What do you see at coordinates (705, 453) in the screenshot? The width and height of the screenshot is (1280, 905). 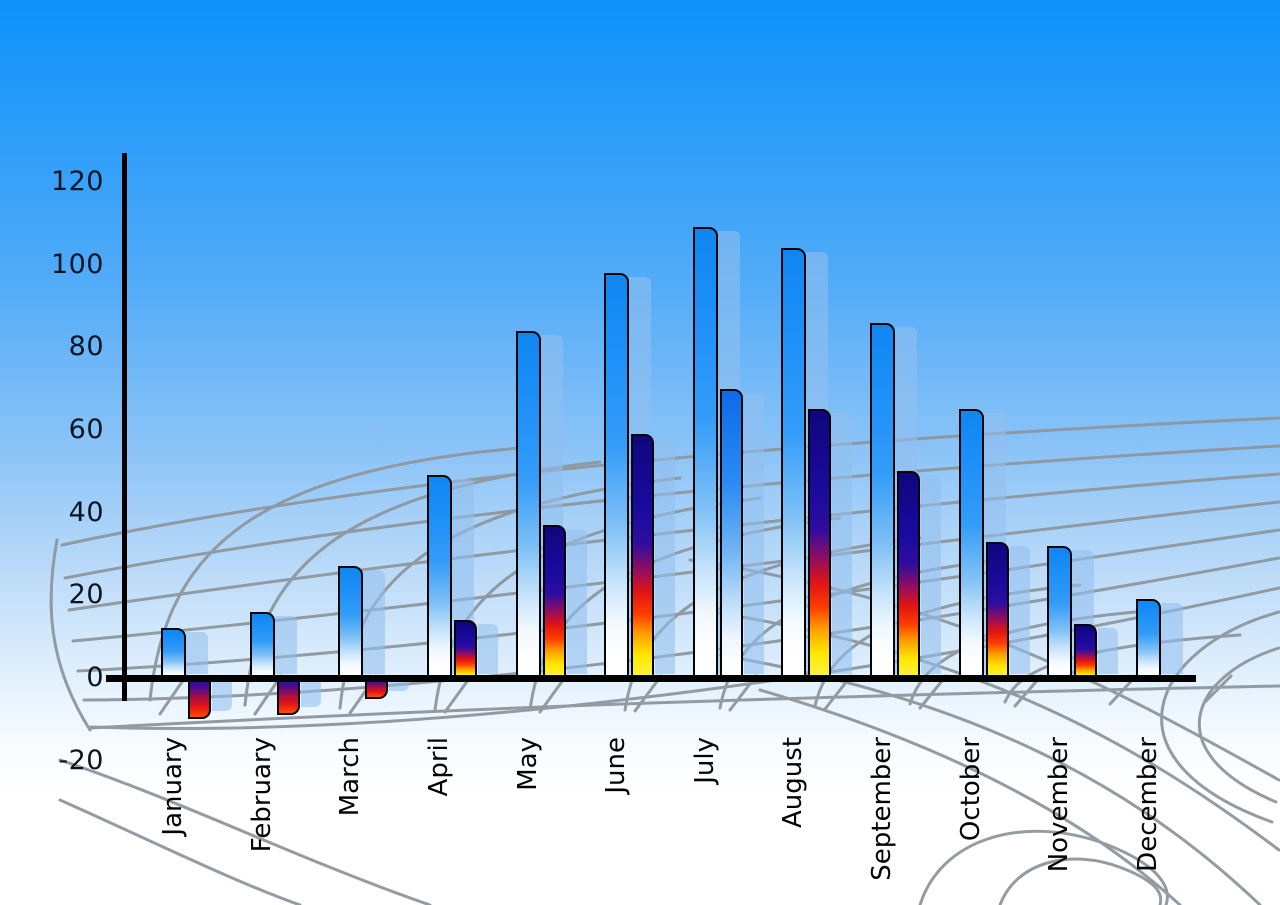 I see `bar-primary-july` at bounding box center [705, 453].